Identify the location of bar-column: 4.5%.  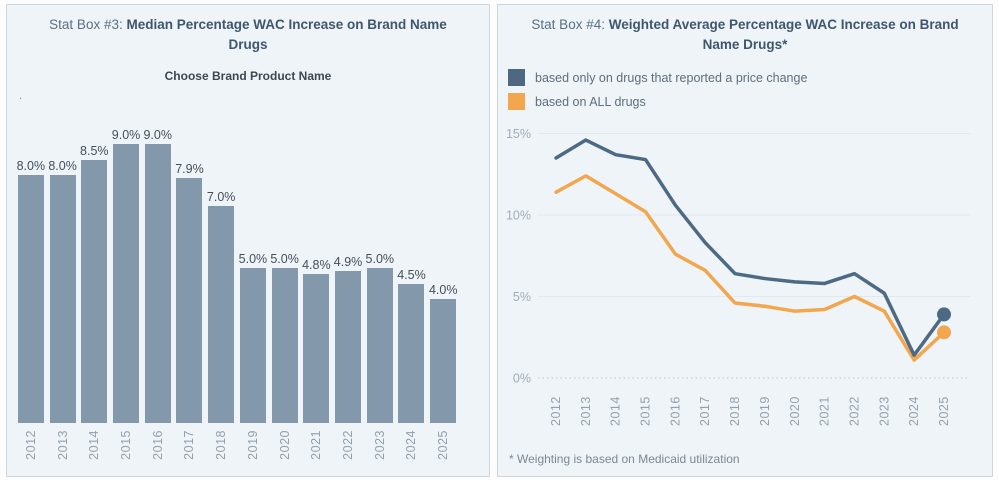
(412, 345).